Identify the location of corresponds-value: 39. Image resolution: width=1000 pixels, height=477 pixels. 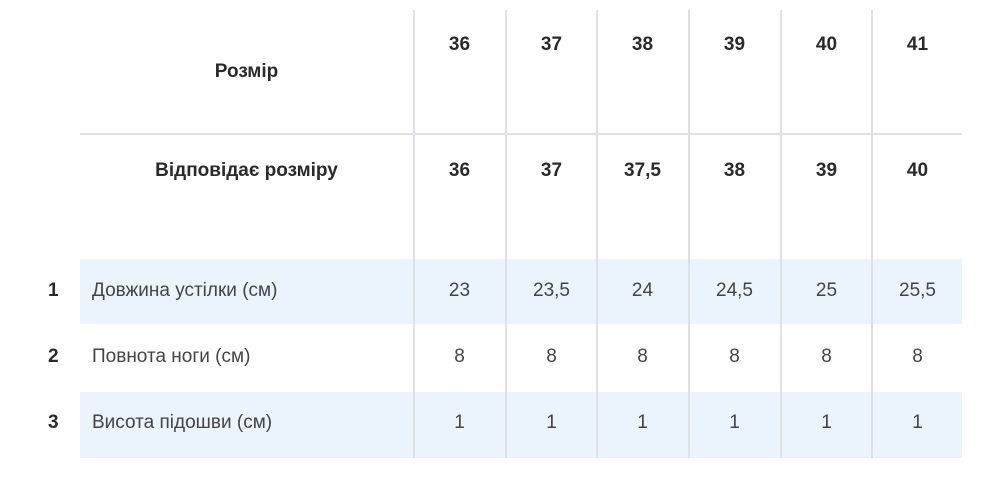
(826, 170).